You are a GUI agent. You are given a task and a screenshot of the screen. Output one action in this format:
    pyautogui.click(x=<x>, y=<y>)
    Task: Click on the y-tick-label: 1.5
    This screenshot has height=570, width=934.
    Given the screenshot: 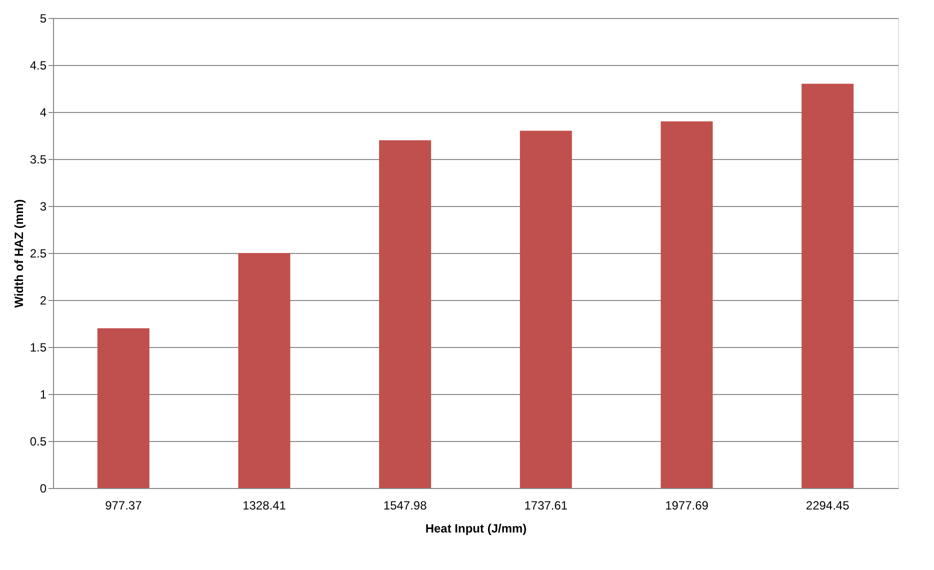 What is the action you would take?
    pyautogui.click(x=38, y=347)
    